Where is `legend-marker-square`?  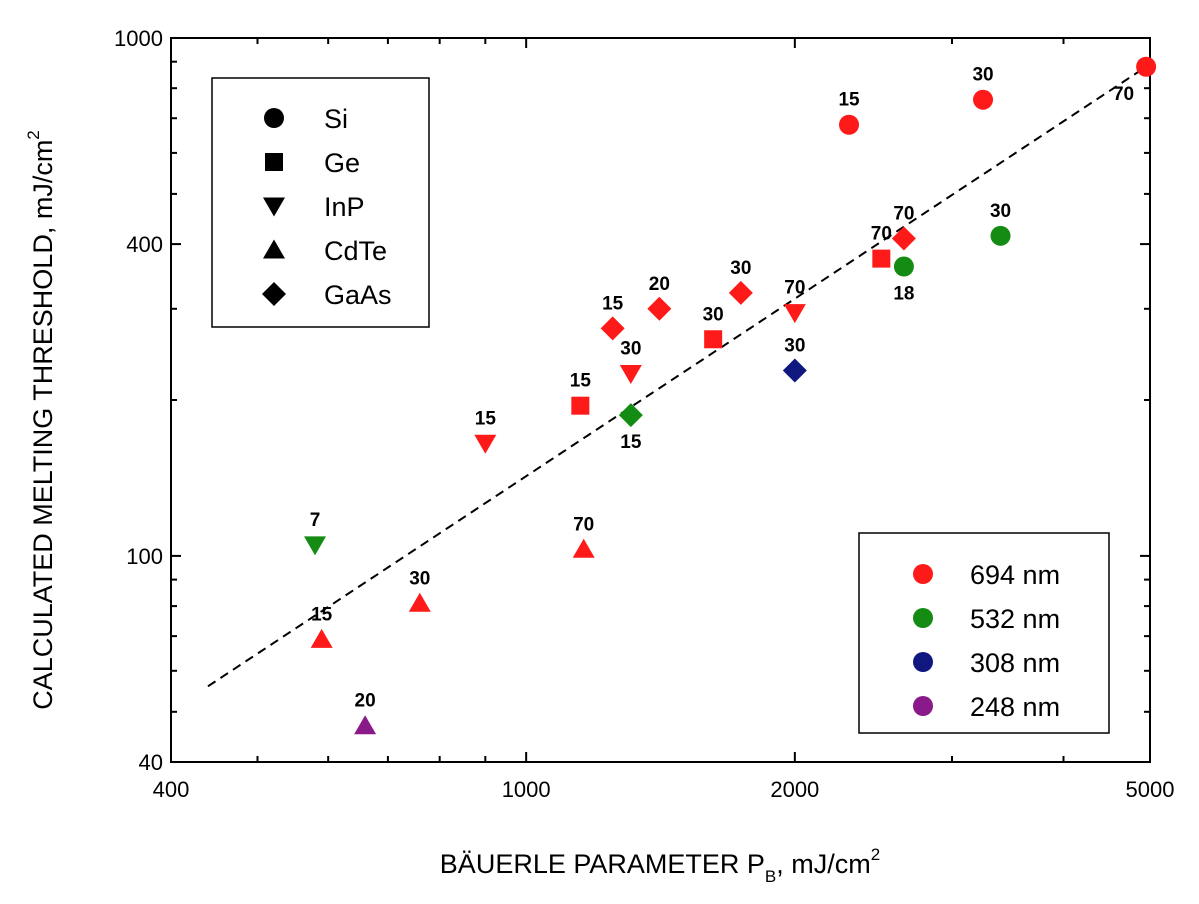
legend-marker-square is located at coordinates (274, 162).